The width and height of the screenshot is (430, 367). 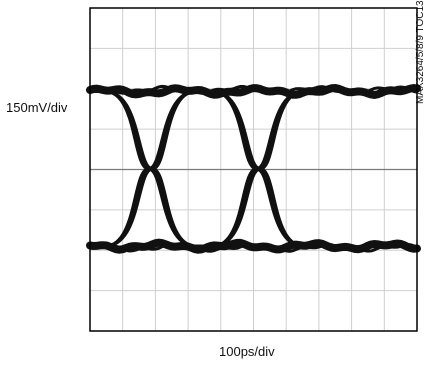 I want to click on figure-tag: MAX3264/5/8/9 TOC13, so click(x=420, y=52).